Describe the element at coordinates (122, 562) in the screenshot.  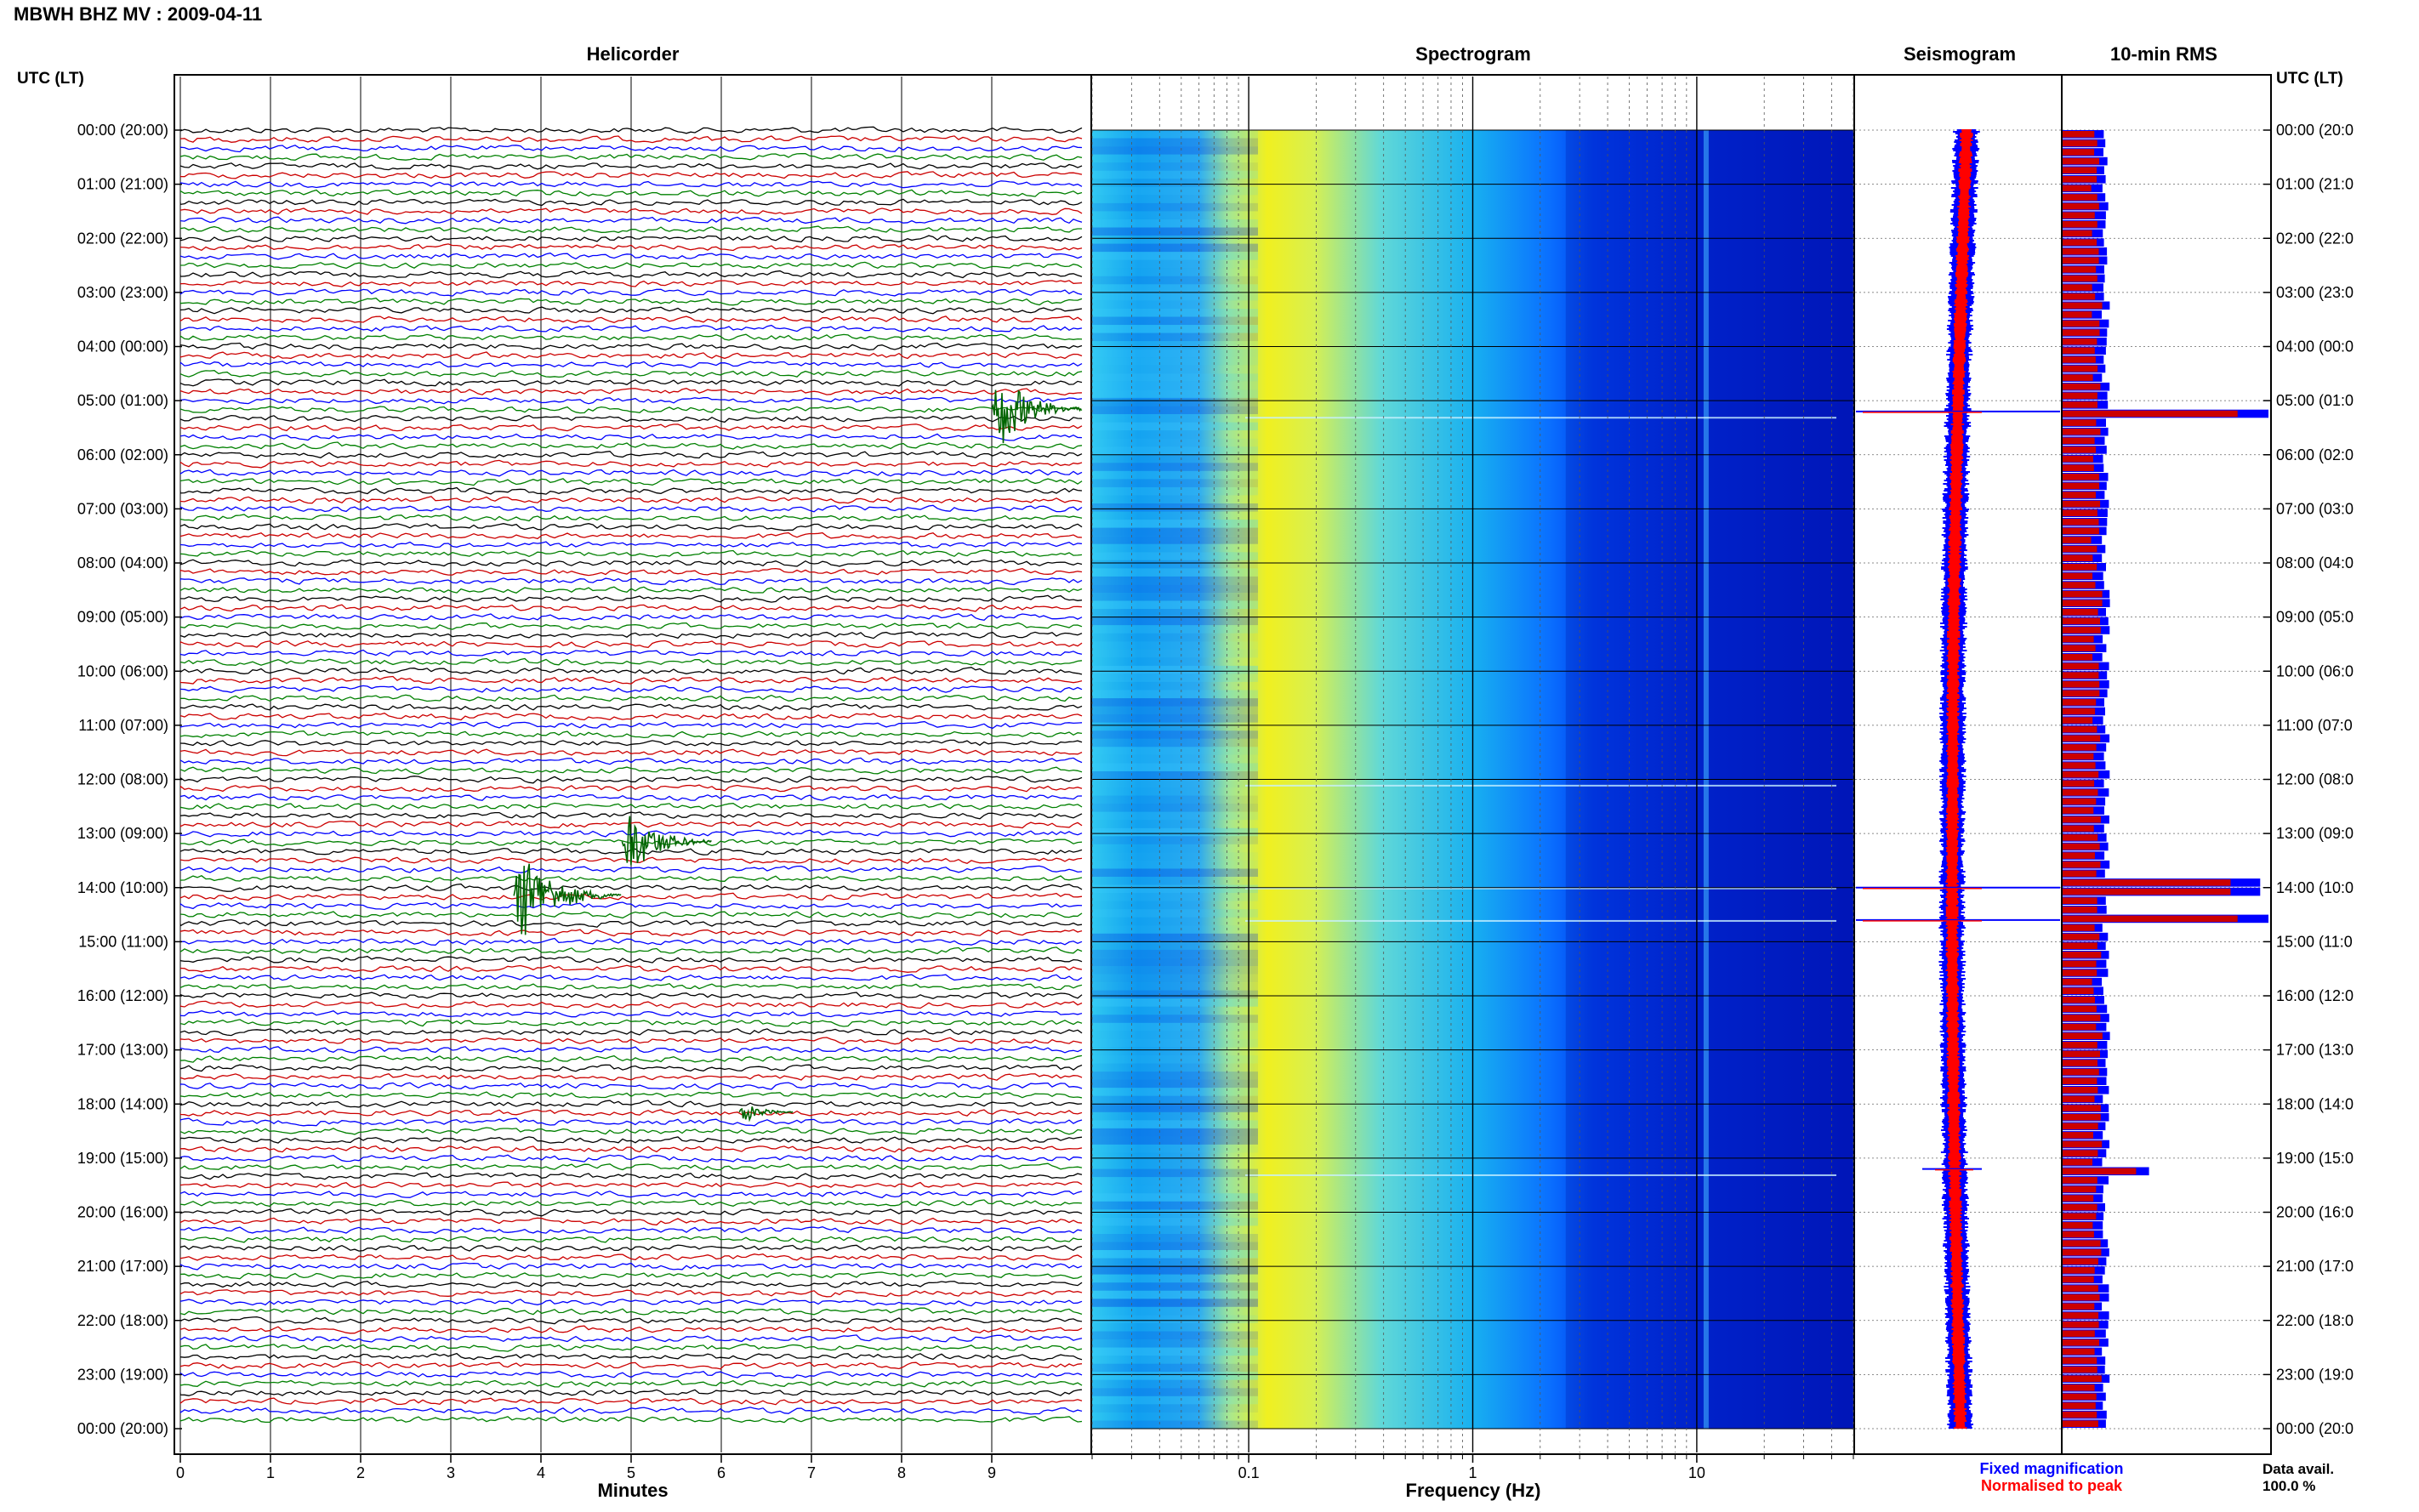
I see `left-time-label: 08:00 (04:00)` at that location.